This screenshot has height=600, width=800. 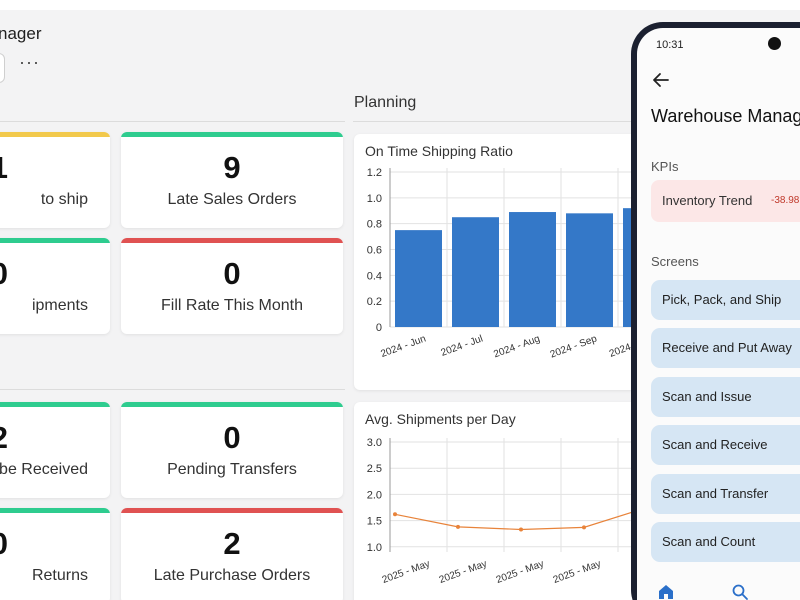 What do you see at coordinates (4, 168) in the screenshot?
I see `kpi-value: 1` at bounding box center [4, 168].